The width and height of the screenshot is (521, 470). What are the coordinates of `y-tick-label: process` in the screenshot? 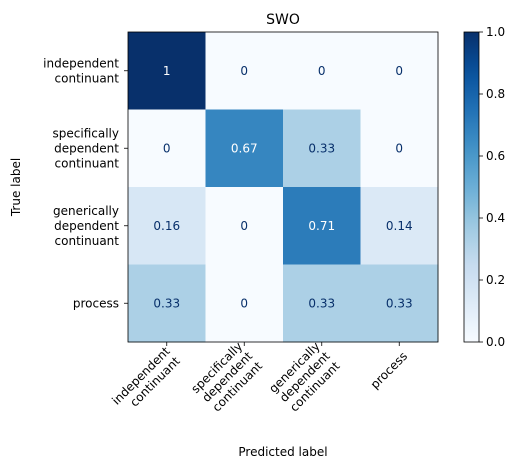 It's located at (96, 303).